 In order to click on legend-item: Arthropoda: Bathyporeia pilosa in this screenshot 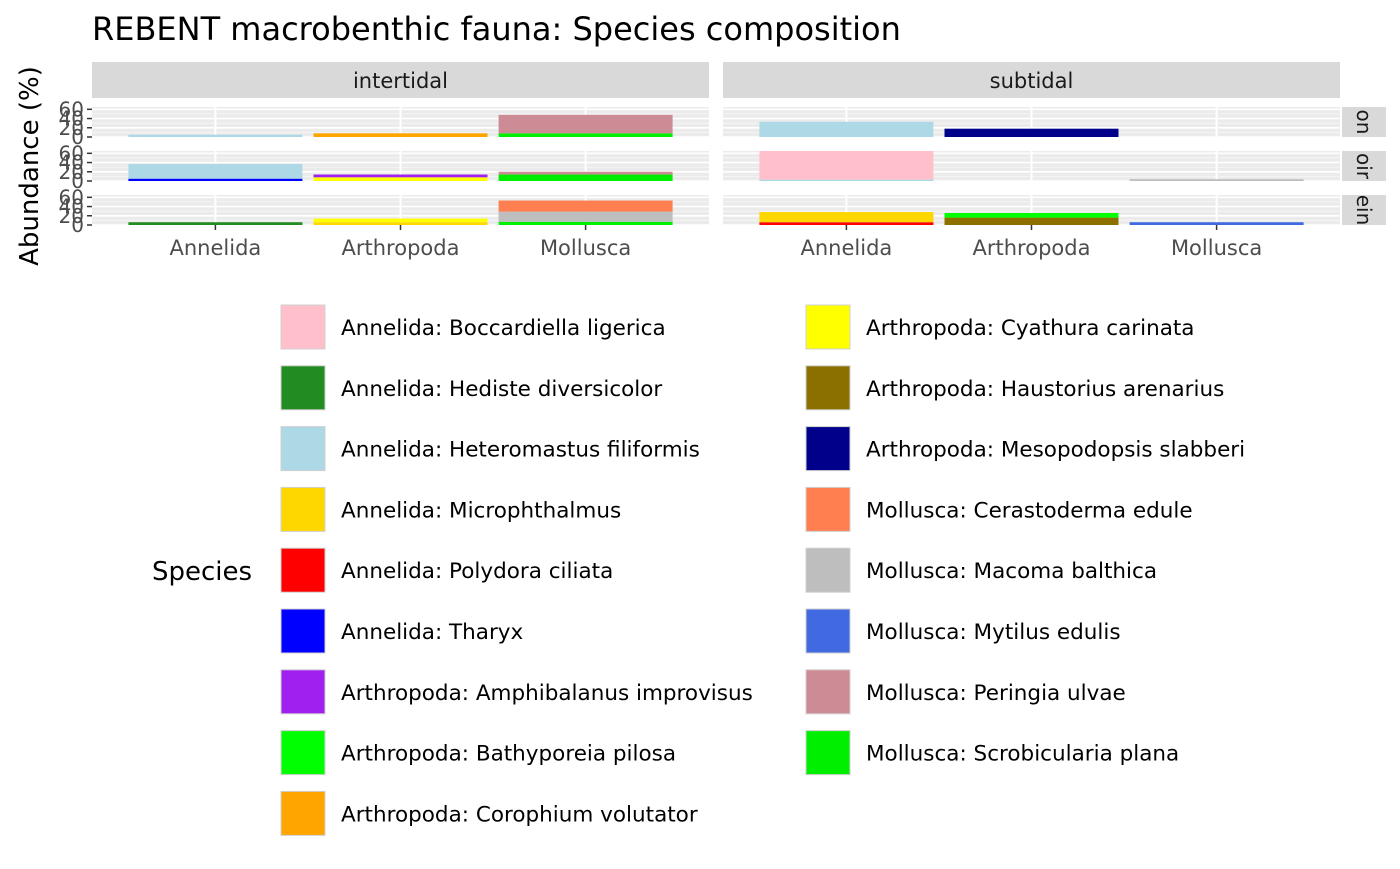, I will do `click(478, 753)`.